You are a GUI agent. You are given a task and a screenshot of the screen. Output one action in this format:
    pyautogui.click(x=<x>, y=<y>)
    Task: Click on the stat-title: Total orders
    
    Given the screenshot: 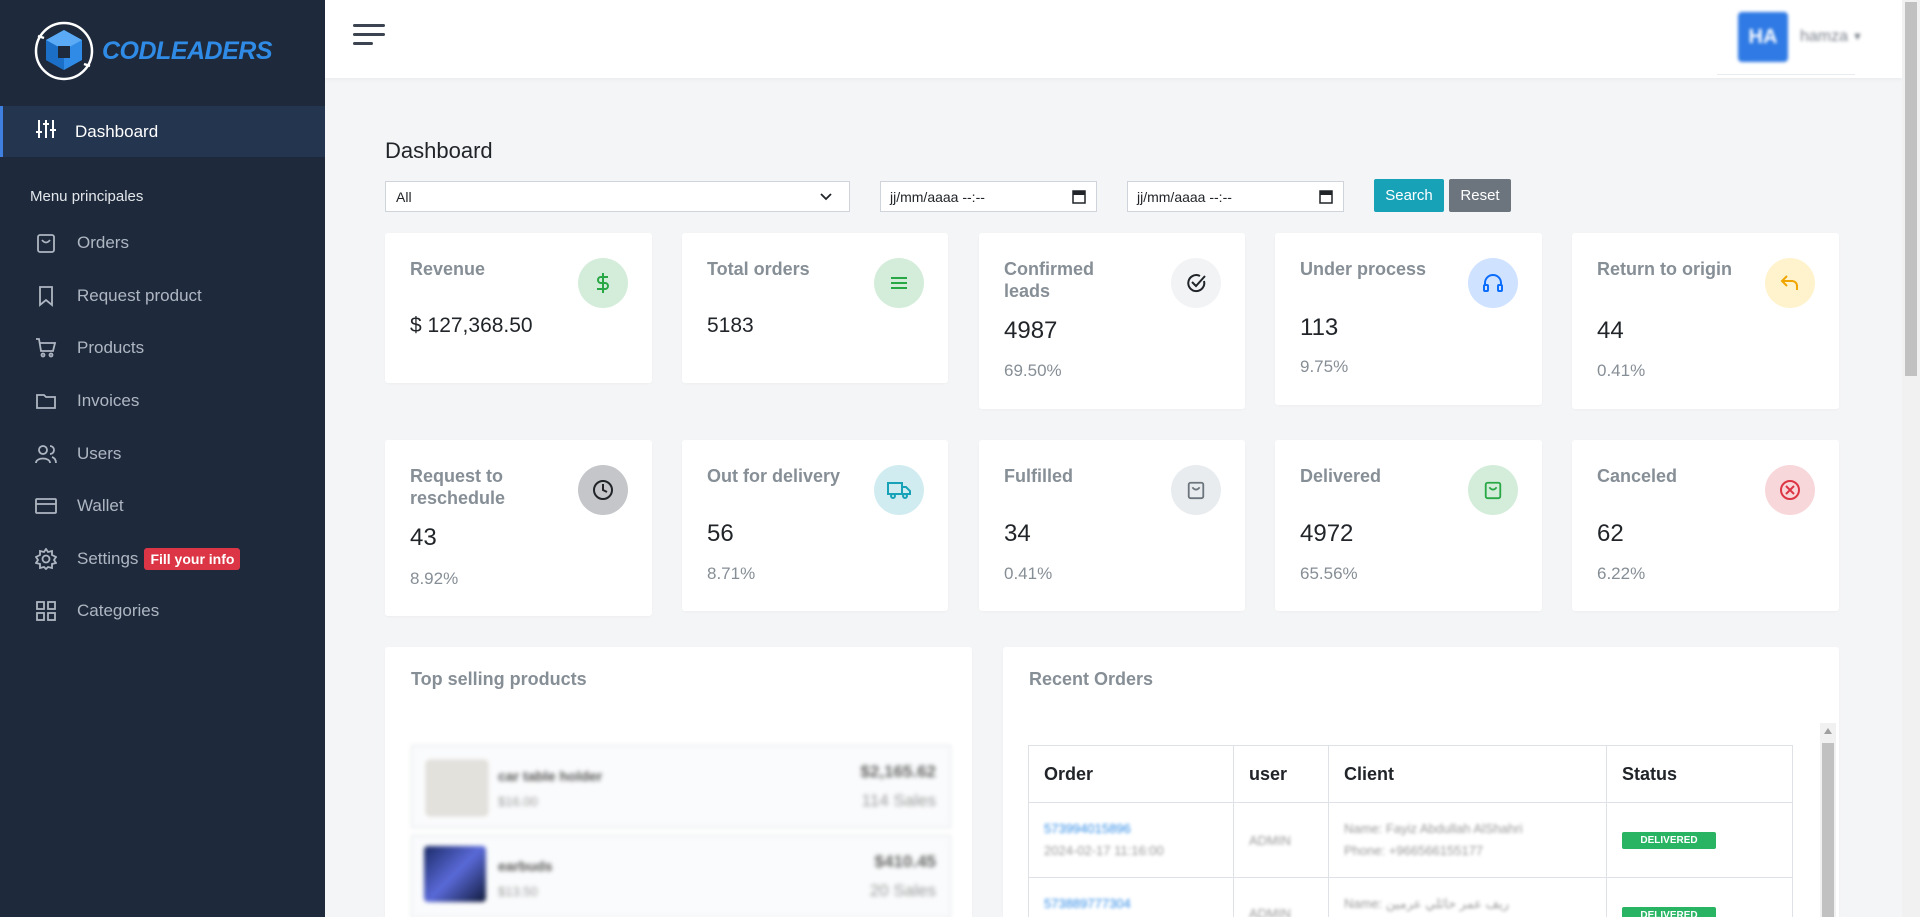 What is the action you would take?
    pyautogui.click(x=758, y=269)
    